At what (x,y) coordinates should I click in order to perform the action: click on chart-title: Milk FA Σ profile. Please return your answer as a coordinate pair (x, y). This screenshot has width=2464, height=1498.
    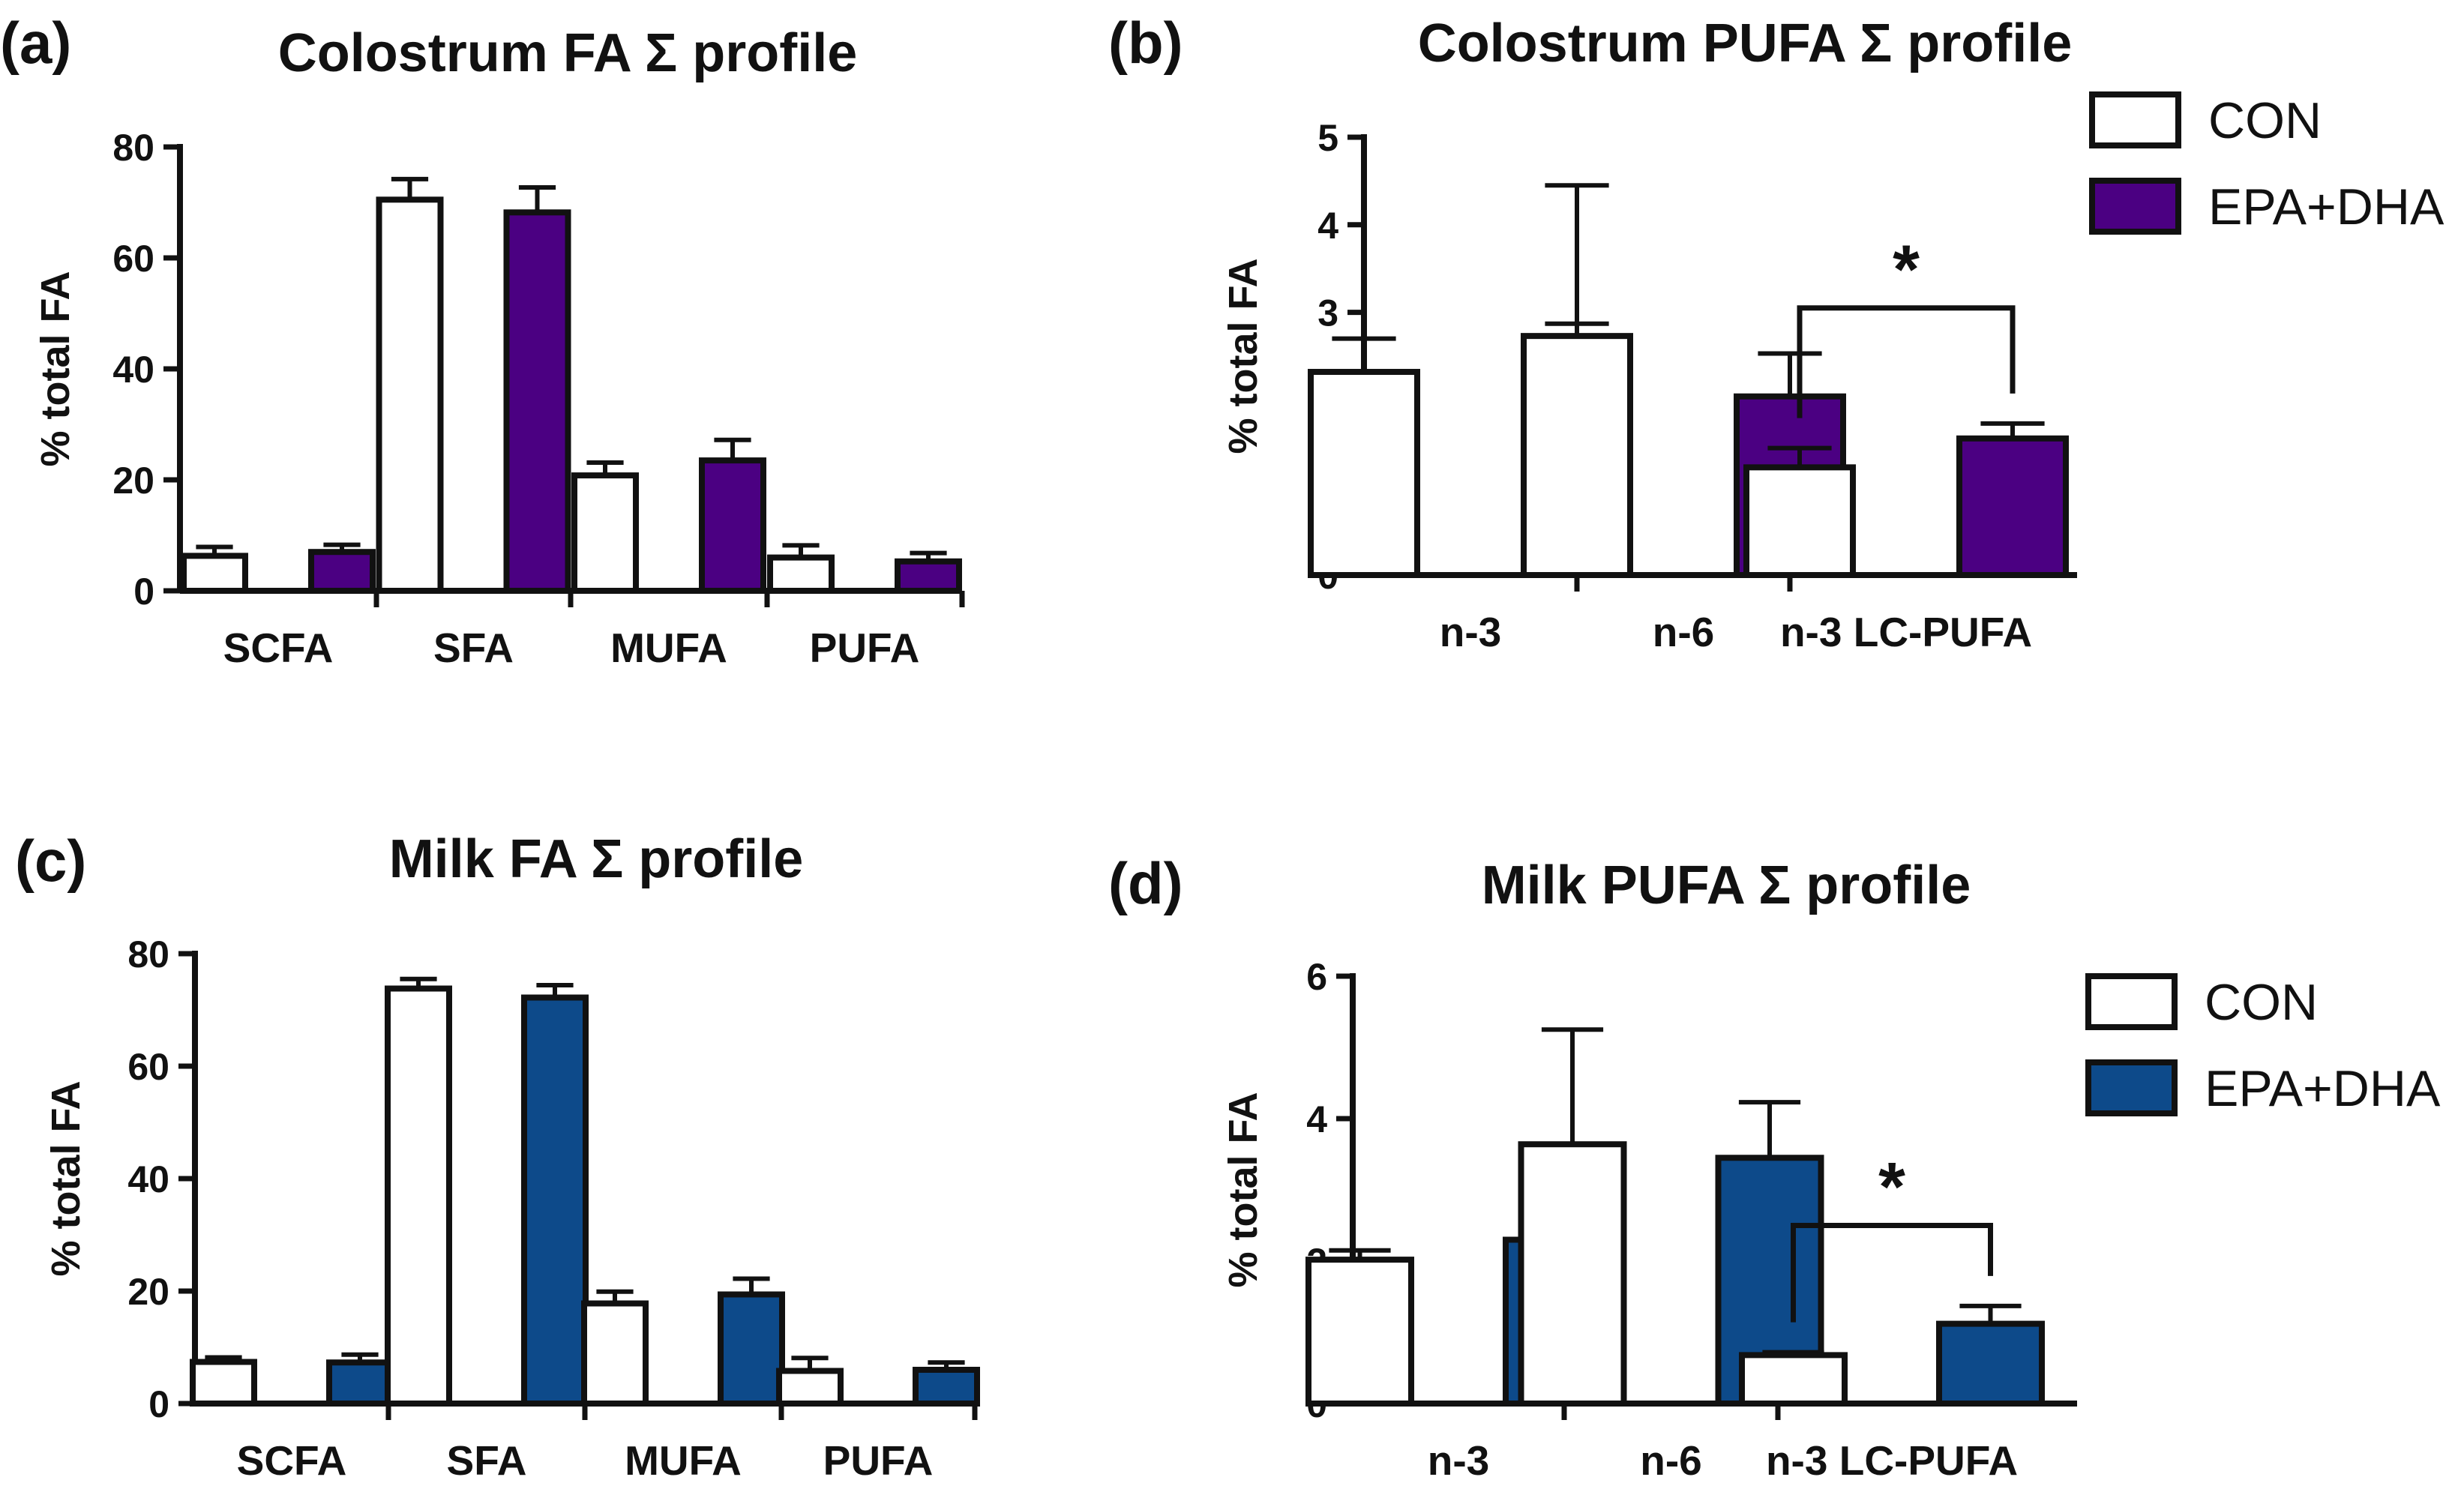
    Looking at the image, I should click on (596, 859).